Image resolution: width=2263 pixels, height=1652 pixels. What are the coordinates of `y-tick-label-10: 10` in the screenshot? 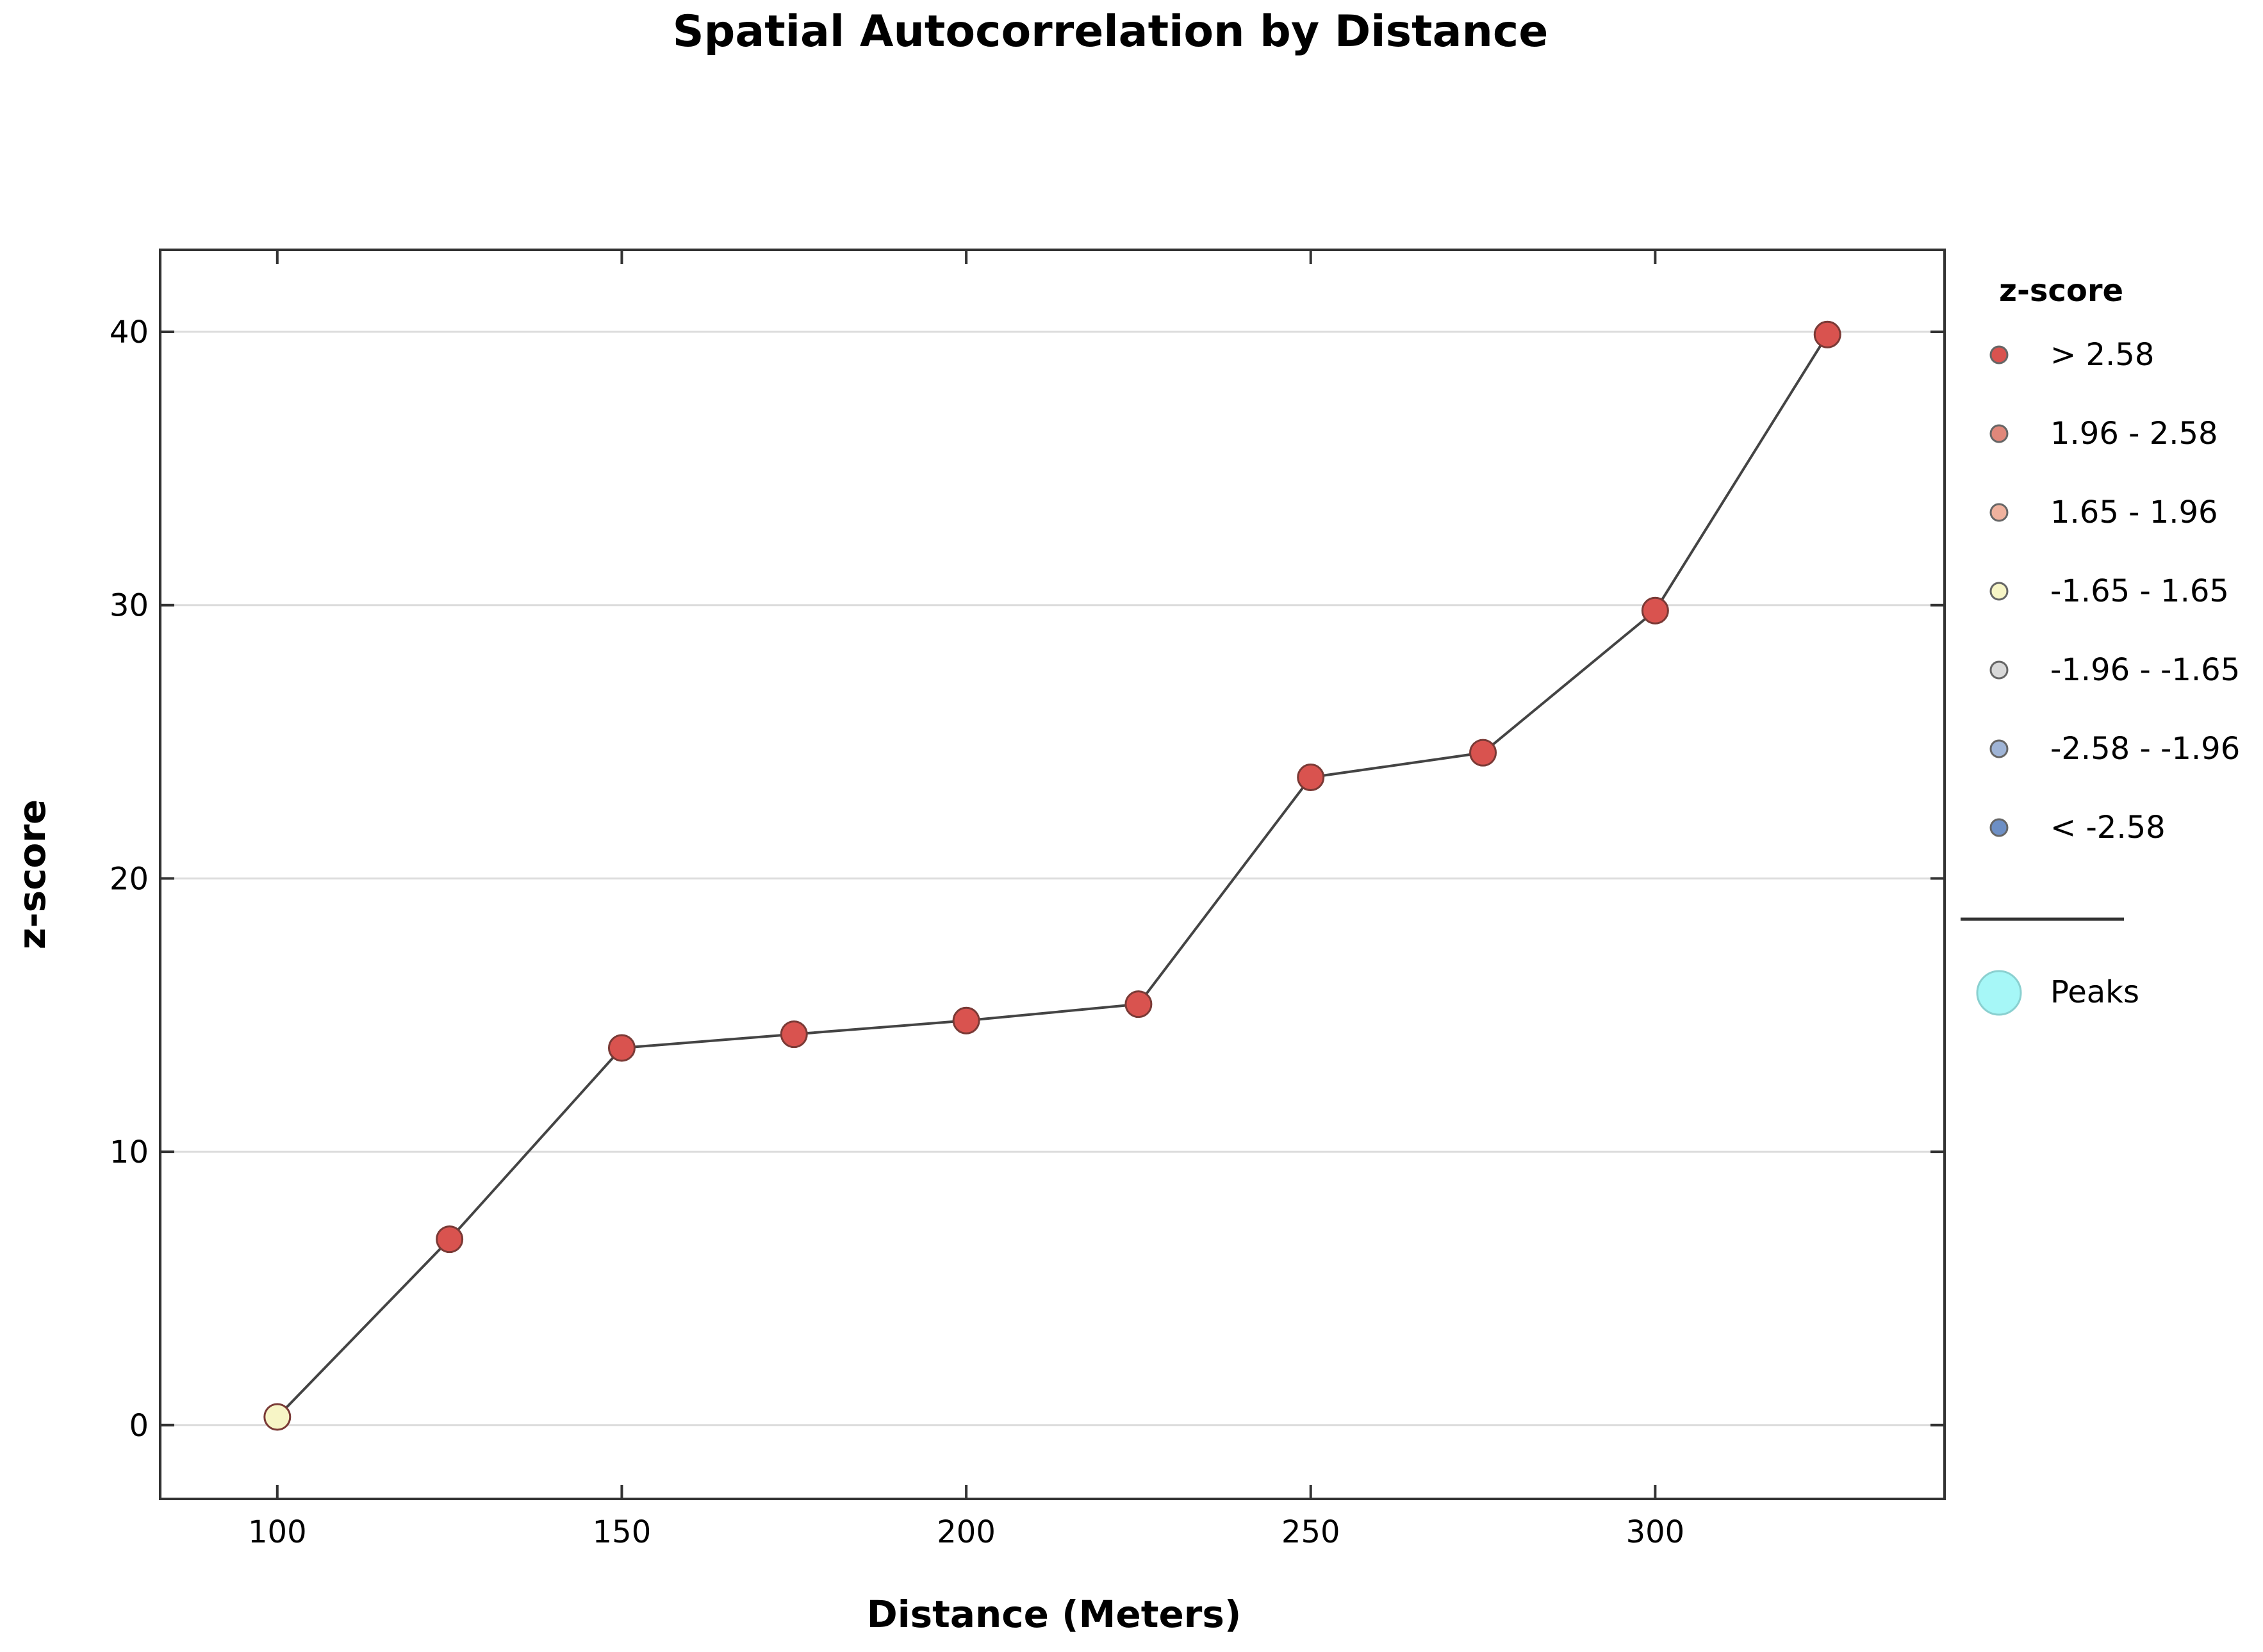 It's located at (129, 1152).